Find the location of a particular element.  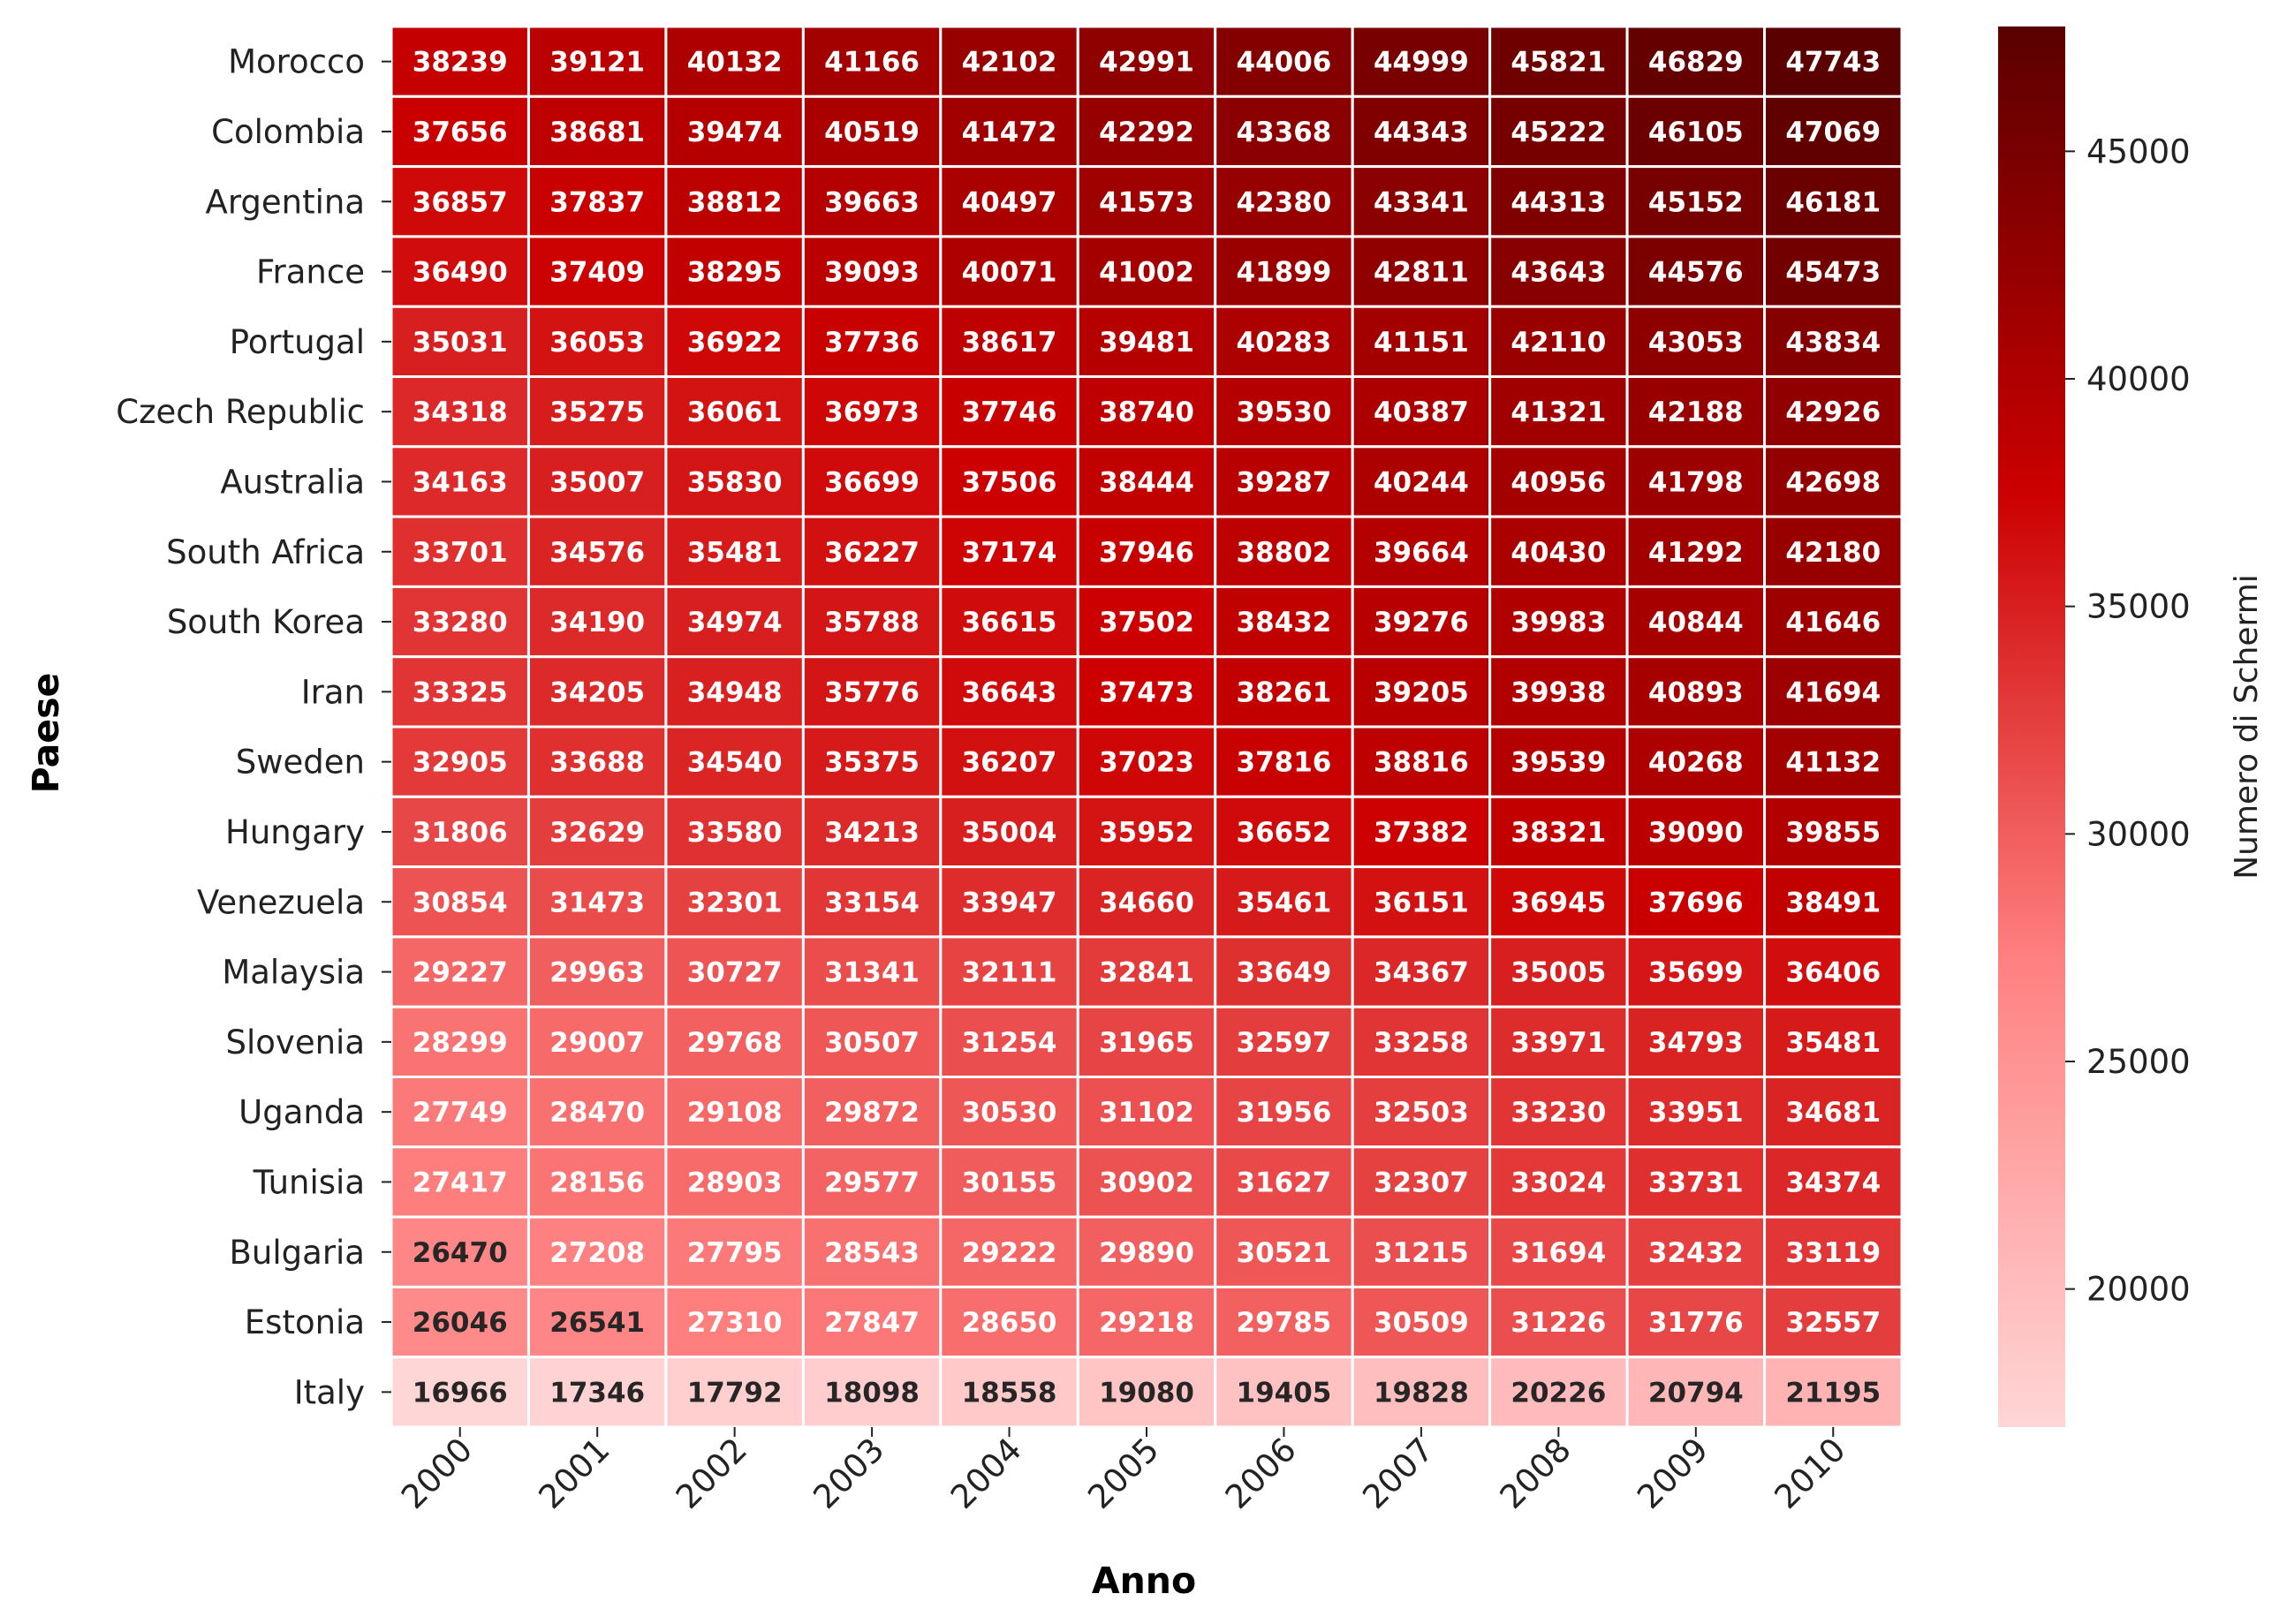

cell-value-label: 37946 is located at coordinates (1146, 553).